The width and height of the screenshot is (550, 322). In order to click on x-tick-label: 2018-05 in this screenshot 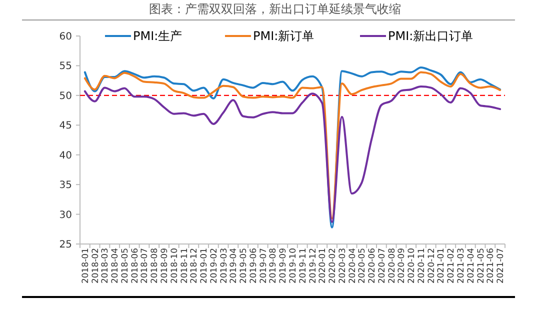, I will do `click(125, 266)`.